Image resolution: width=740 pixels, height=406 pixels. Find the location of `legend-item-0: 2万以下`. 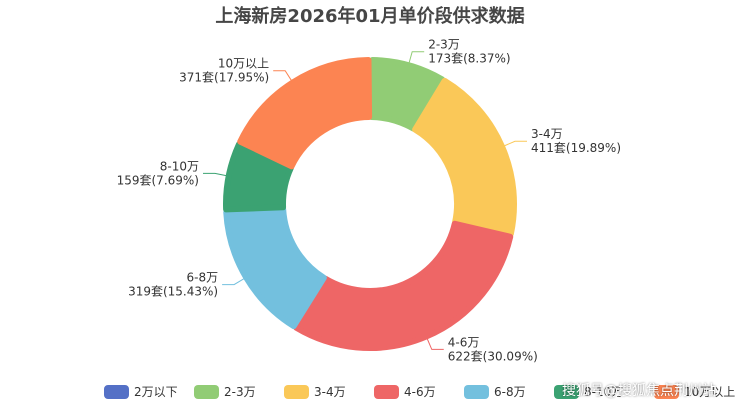

legend-item-0: 2万以下 is located at coordinates (141, 392).